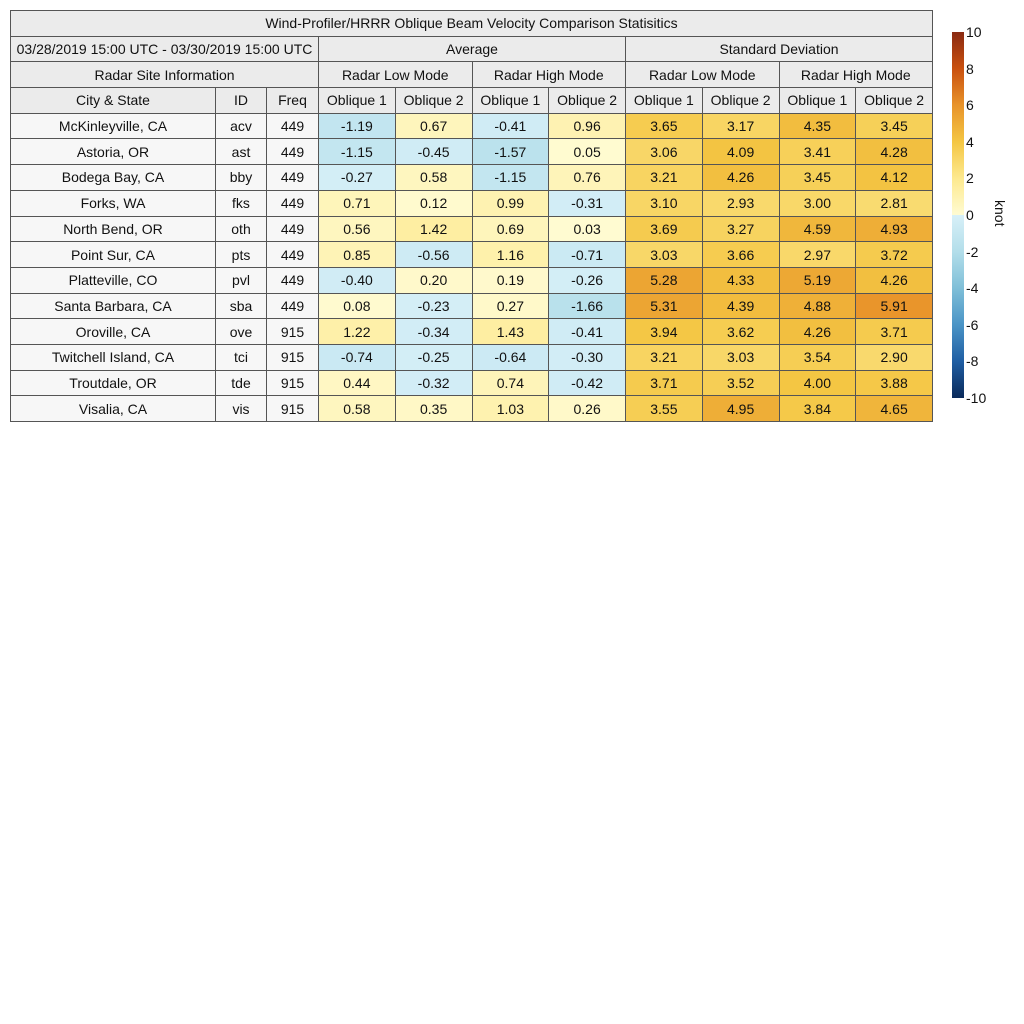  What do you see at coordinates (855, 75) in the screenshot?
I see `std-high-mode-header: Radar High Mode` at bounding box center [855, 75].